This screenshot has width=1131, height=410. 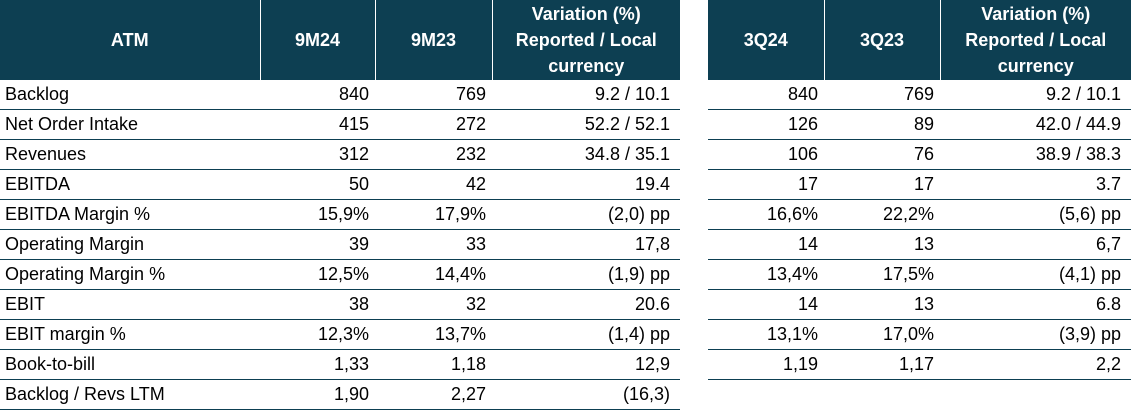 What do you see at coordinates (317, 274) in the screenshot?
I see `value-9m24: 12,5%` at bounding box center [317, 274].